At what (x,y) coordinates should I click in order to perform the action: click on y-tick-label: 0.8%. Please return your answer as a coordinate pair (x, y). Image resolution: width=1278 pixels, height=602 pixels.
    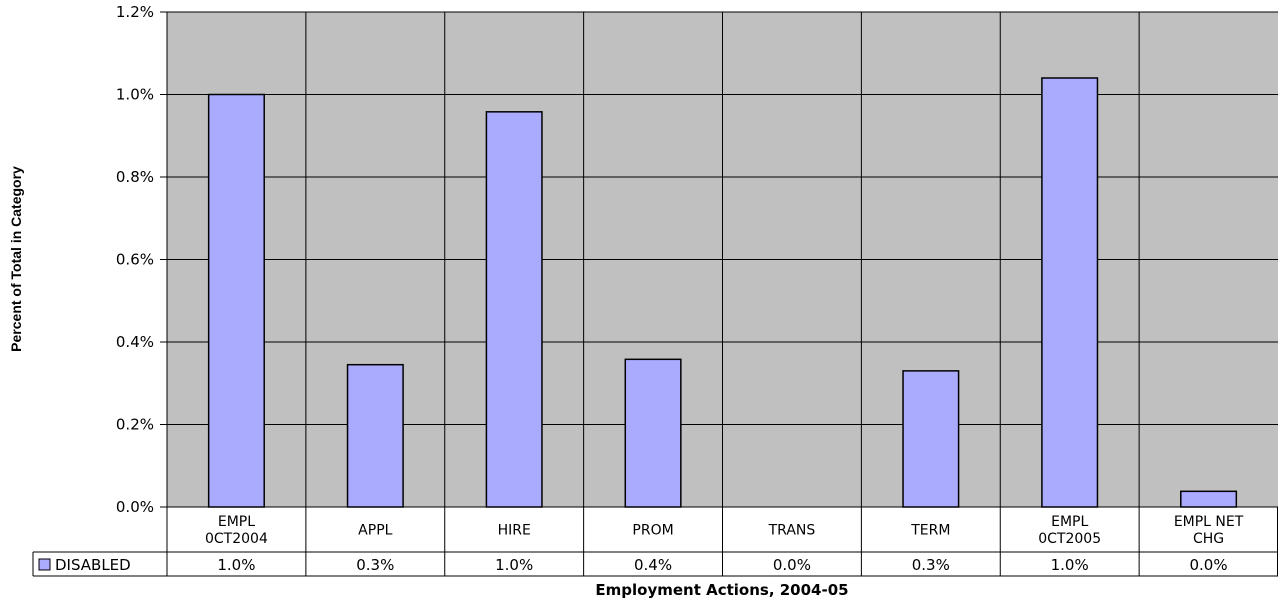
    Looking at the image, I should click on (135, 177).